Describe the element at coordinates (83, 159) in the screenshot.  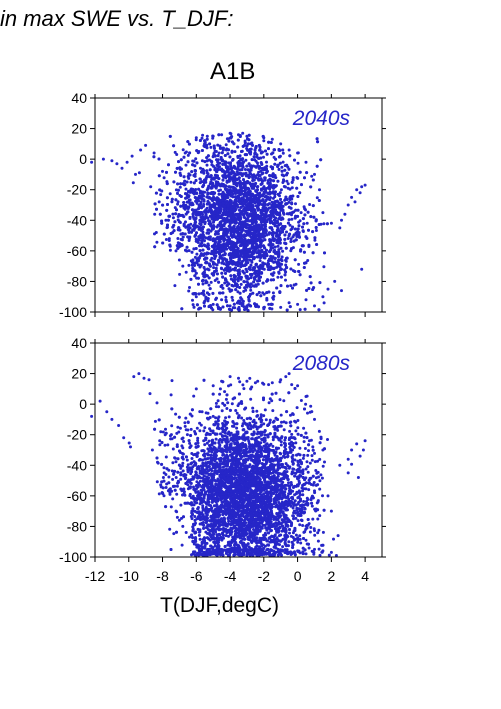
I see `y-tick-label: 0` at that location.